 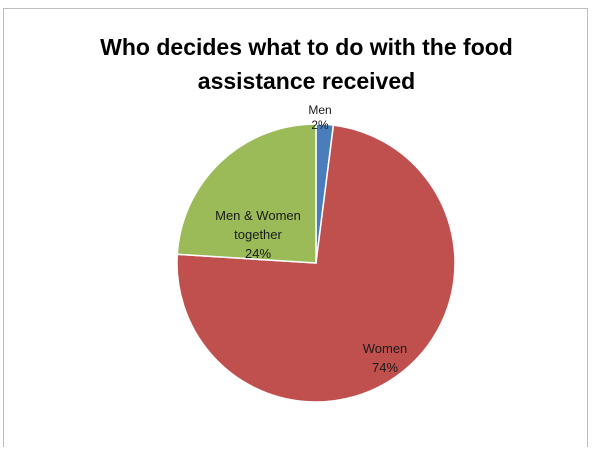 I want to click on pie-label-women: Women 74%, so click(x=385, y=358).